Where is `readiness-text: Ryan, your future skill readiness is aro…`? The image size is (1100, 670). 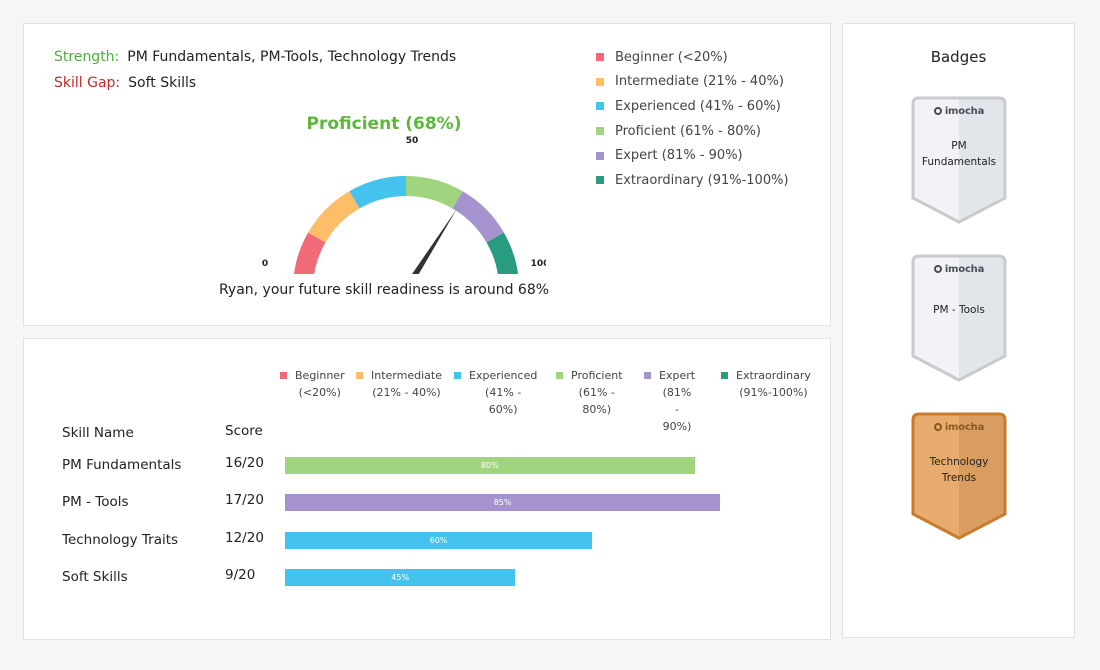
readiness-text: Ryan, your future skill readiness is aro… is located at coordinates (384, 290).